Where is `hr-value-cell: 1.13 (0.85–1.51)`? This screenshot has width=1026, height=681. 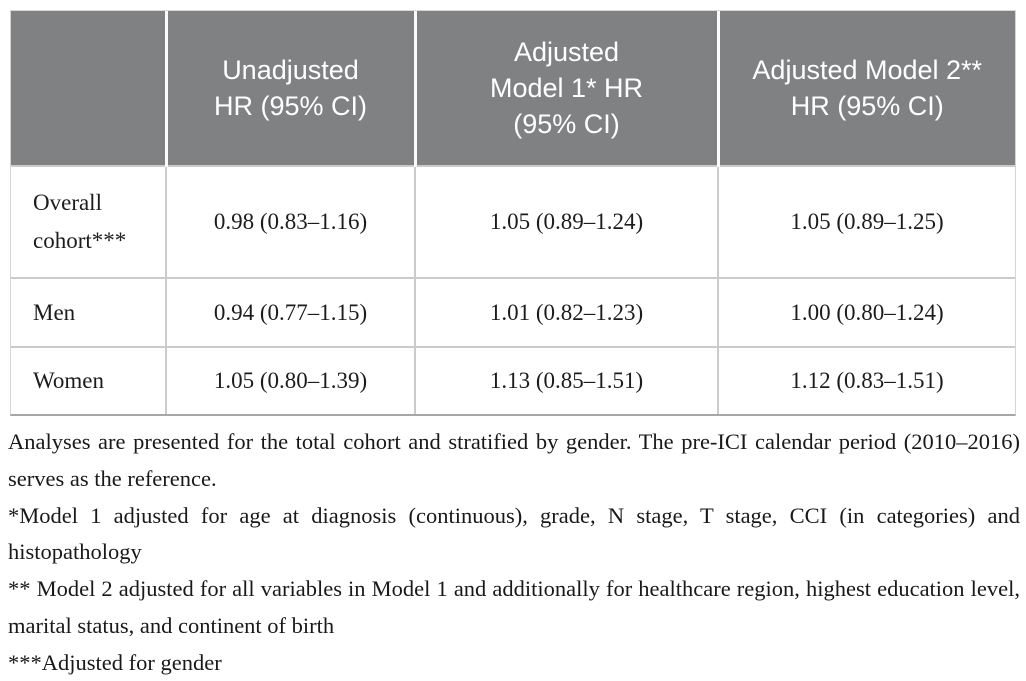
hr-value-cell: 1.13 (0.85–1.51) is located at coordinates (566, 380).